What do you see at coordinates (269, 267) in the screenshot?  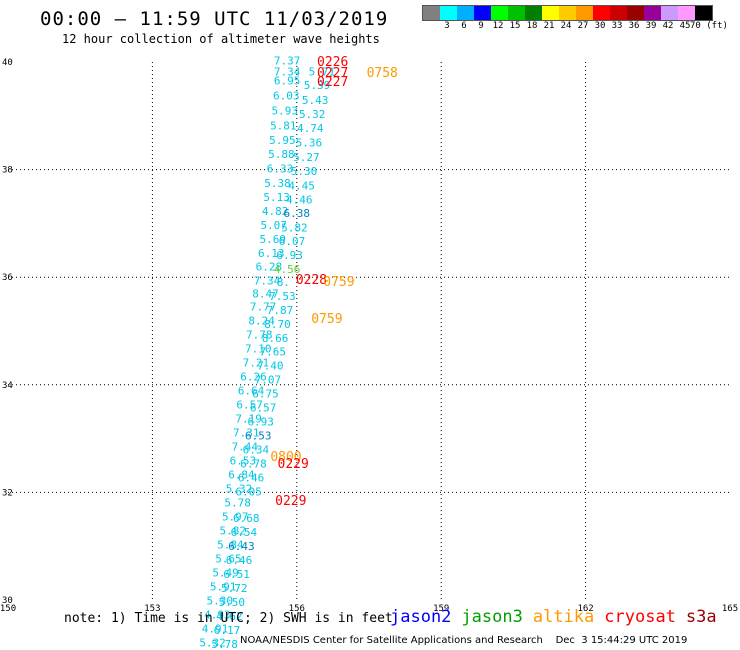 I see `wave-height-value: 6.28` at bounding box center [269, 267].